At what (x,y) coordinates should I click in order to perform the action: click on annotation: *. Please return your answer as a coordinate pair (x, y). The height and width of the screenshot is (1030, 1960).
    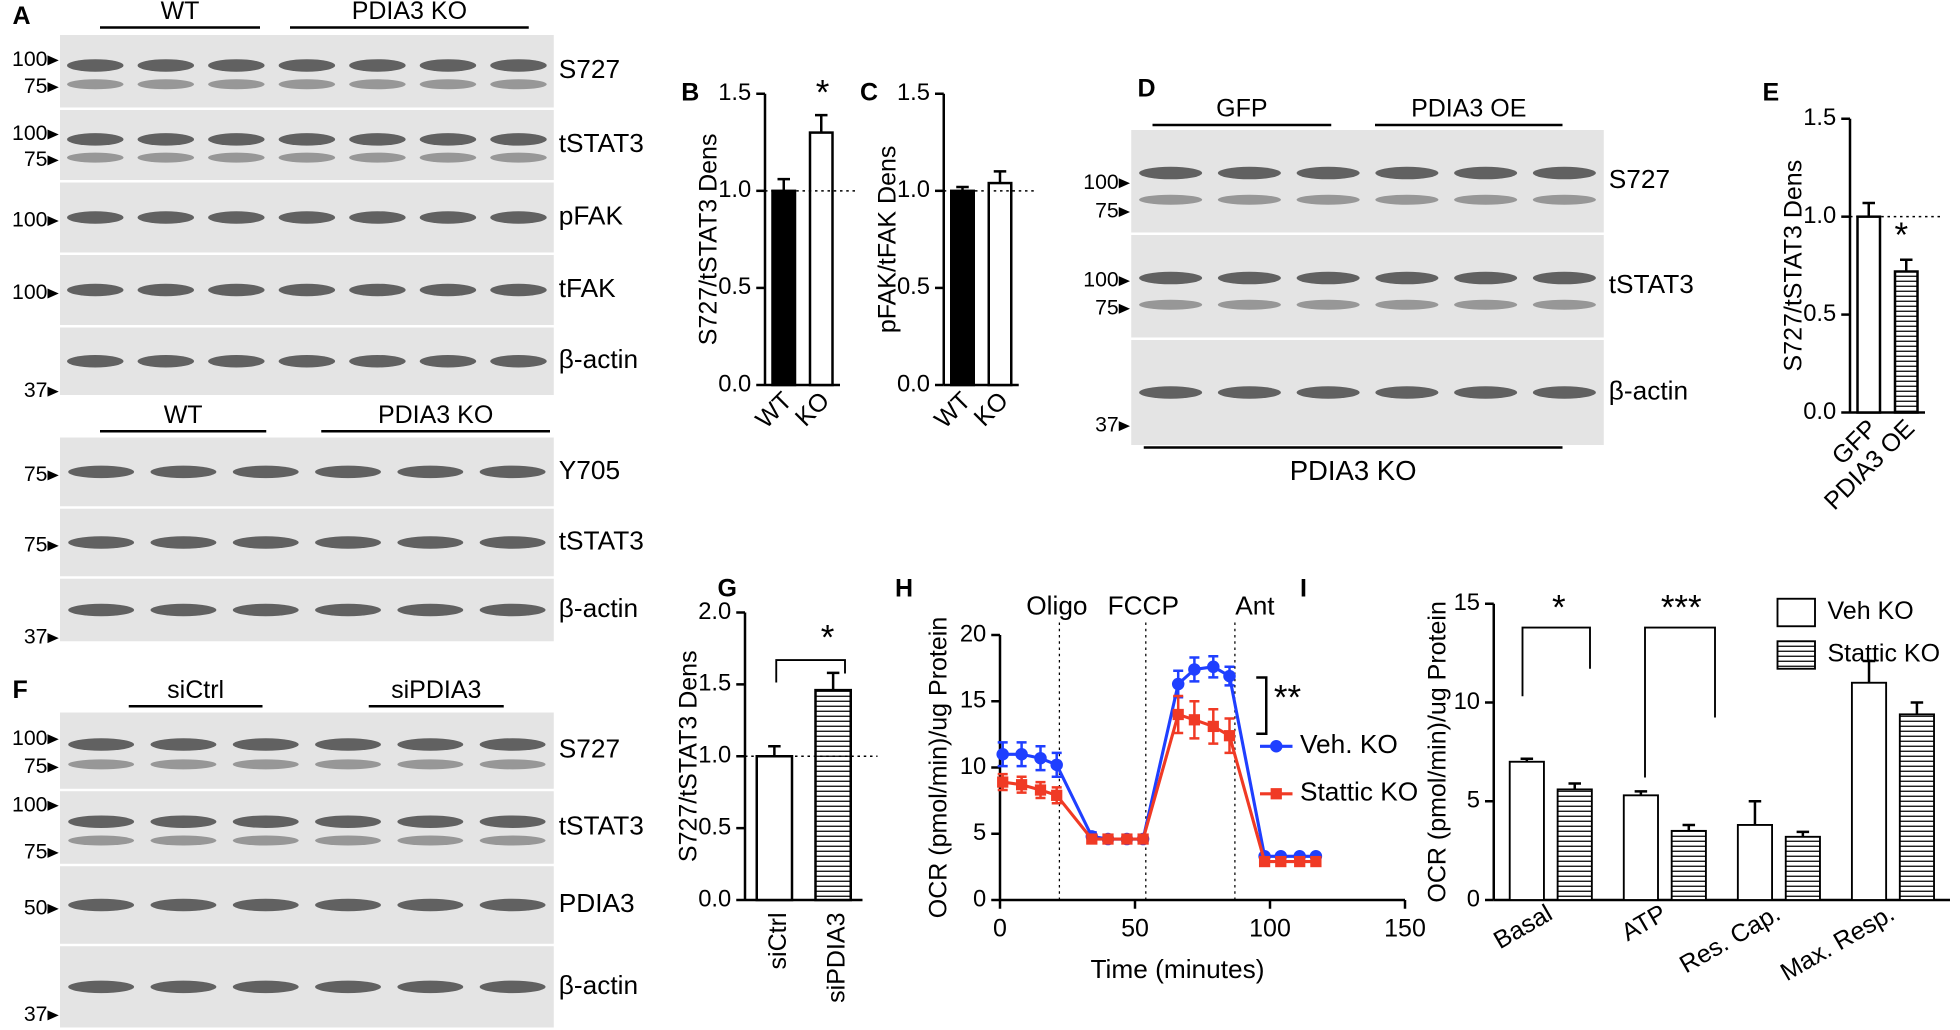
    Looking at the image, I should click on (828, 637).